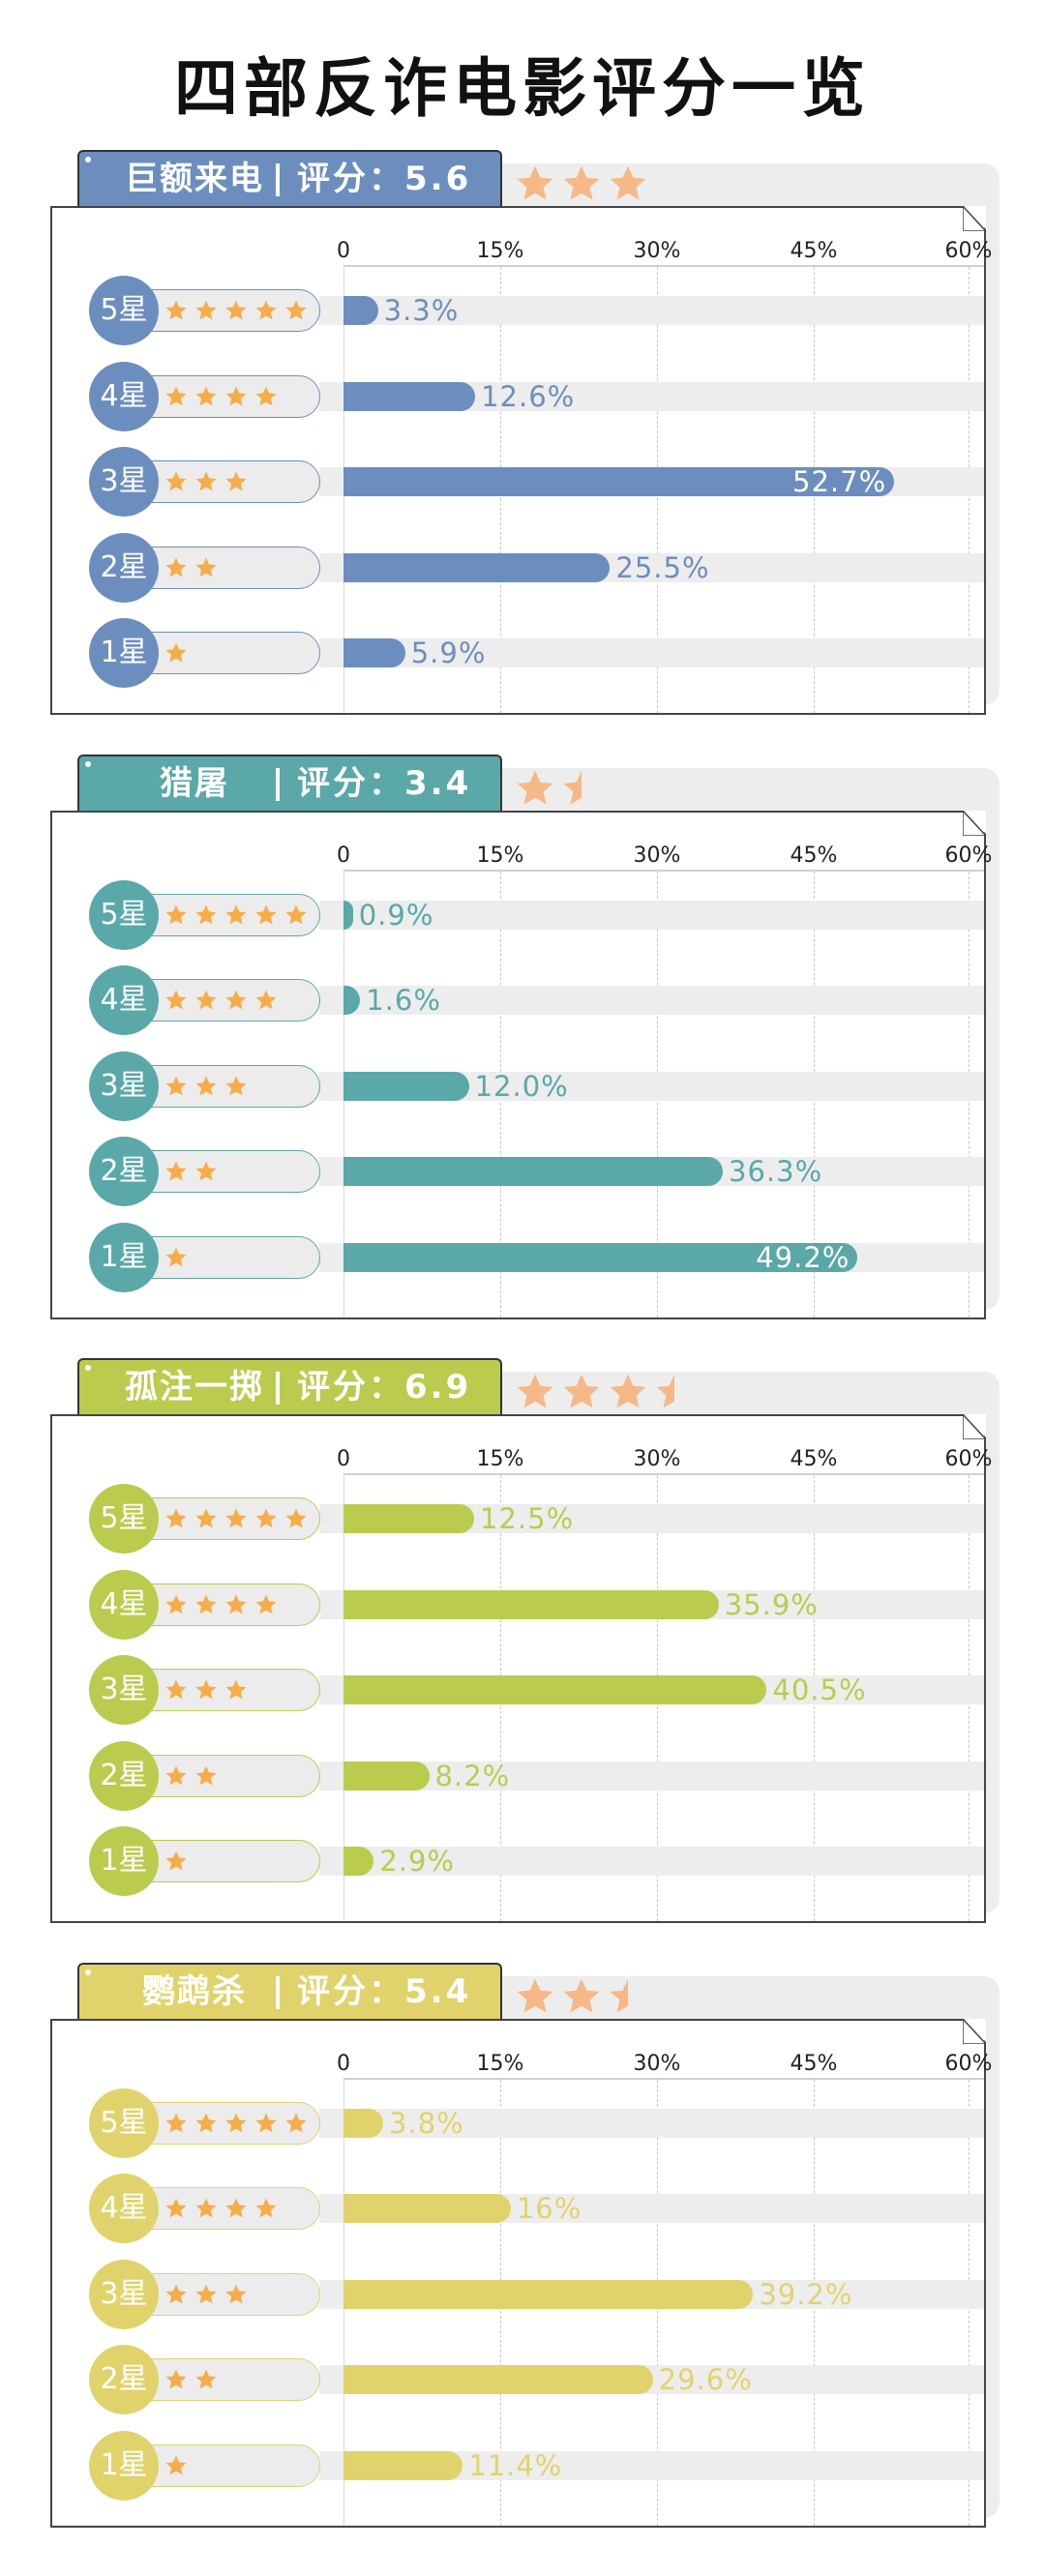  What do you see at coordinates (776, 1172) in the screenshot?
I see `data-label: 36.3%` at bounding box center [776, 1172].